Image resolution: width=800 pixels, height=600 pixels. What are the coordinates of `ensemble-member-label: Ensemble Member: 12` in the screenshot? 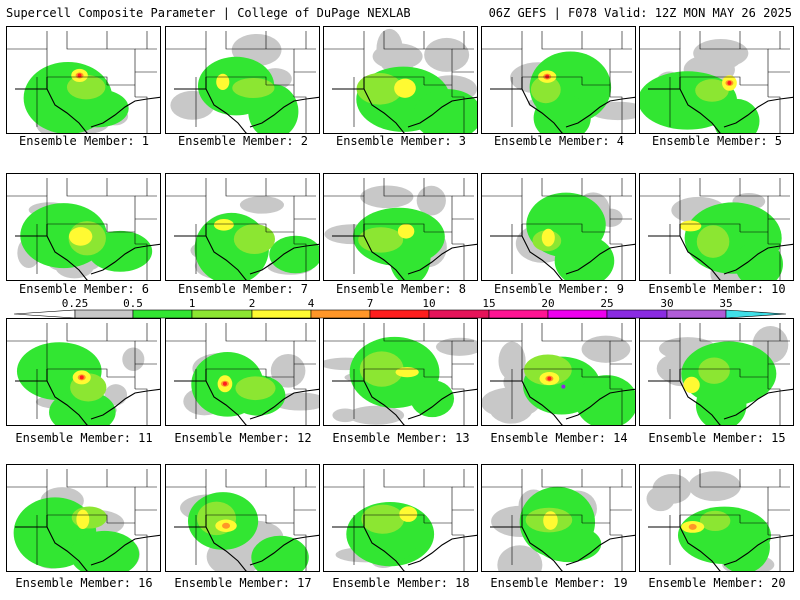 It's located at (243, 438).